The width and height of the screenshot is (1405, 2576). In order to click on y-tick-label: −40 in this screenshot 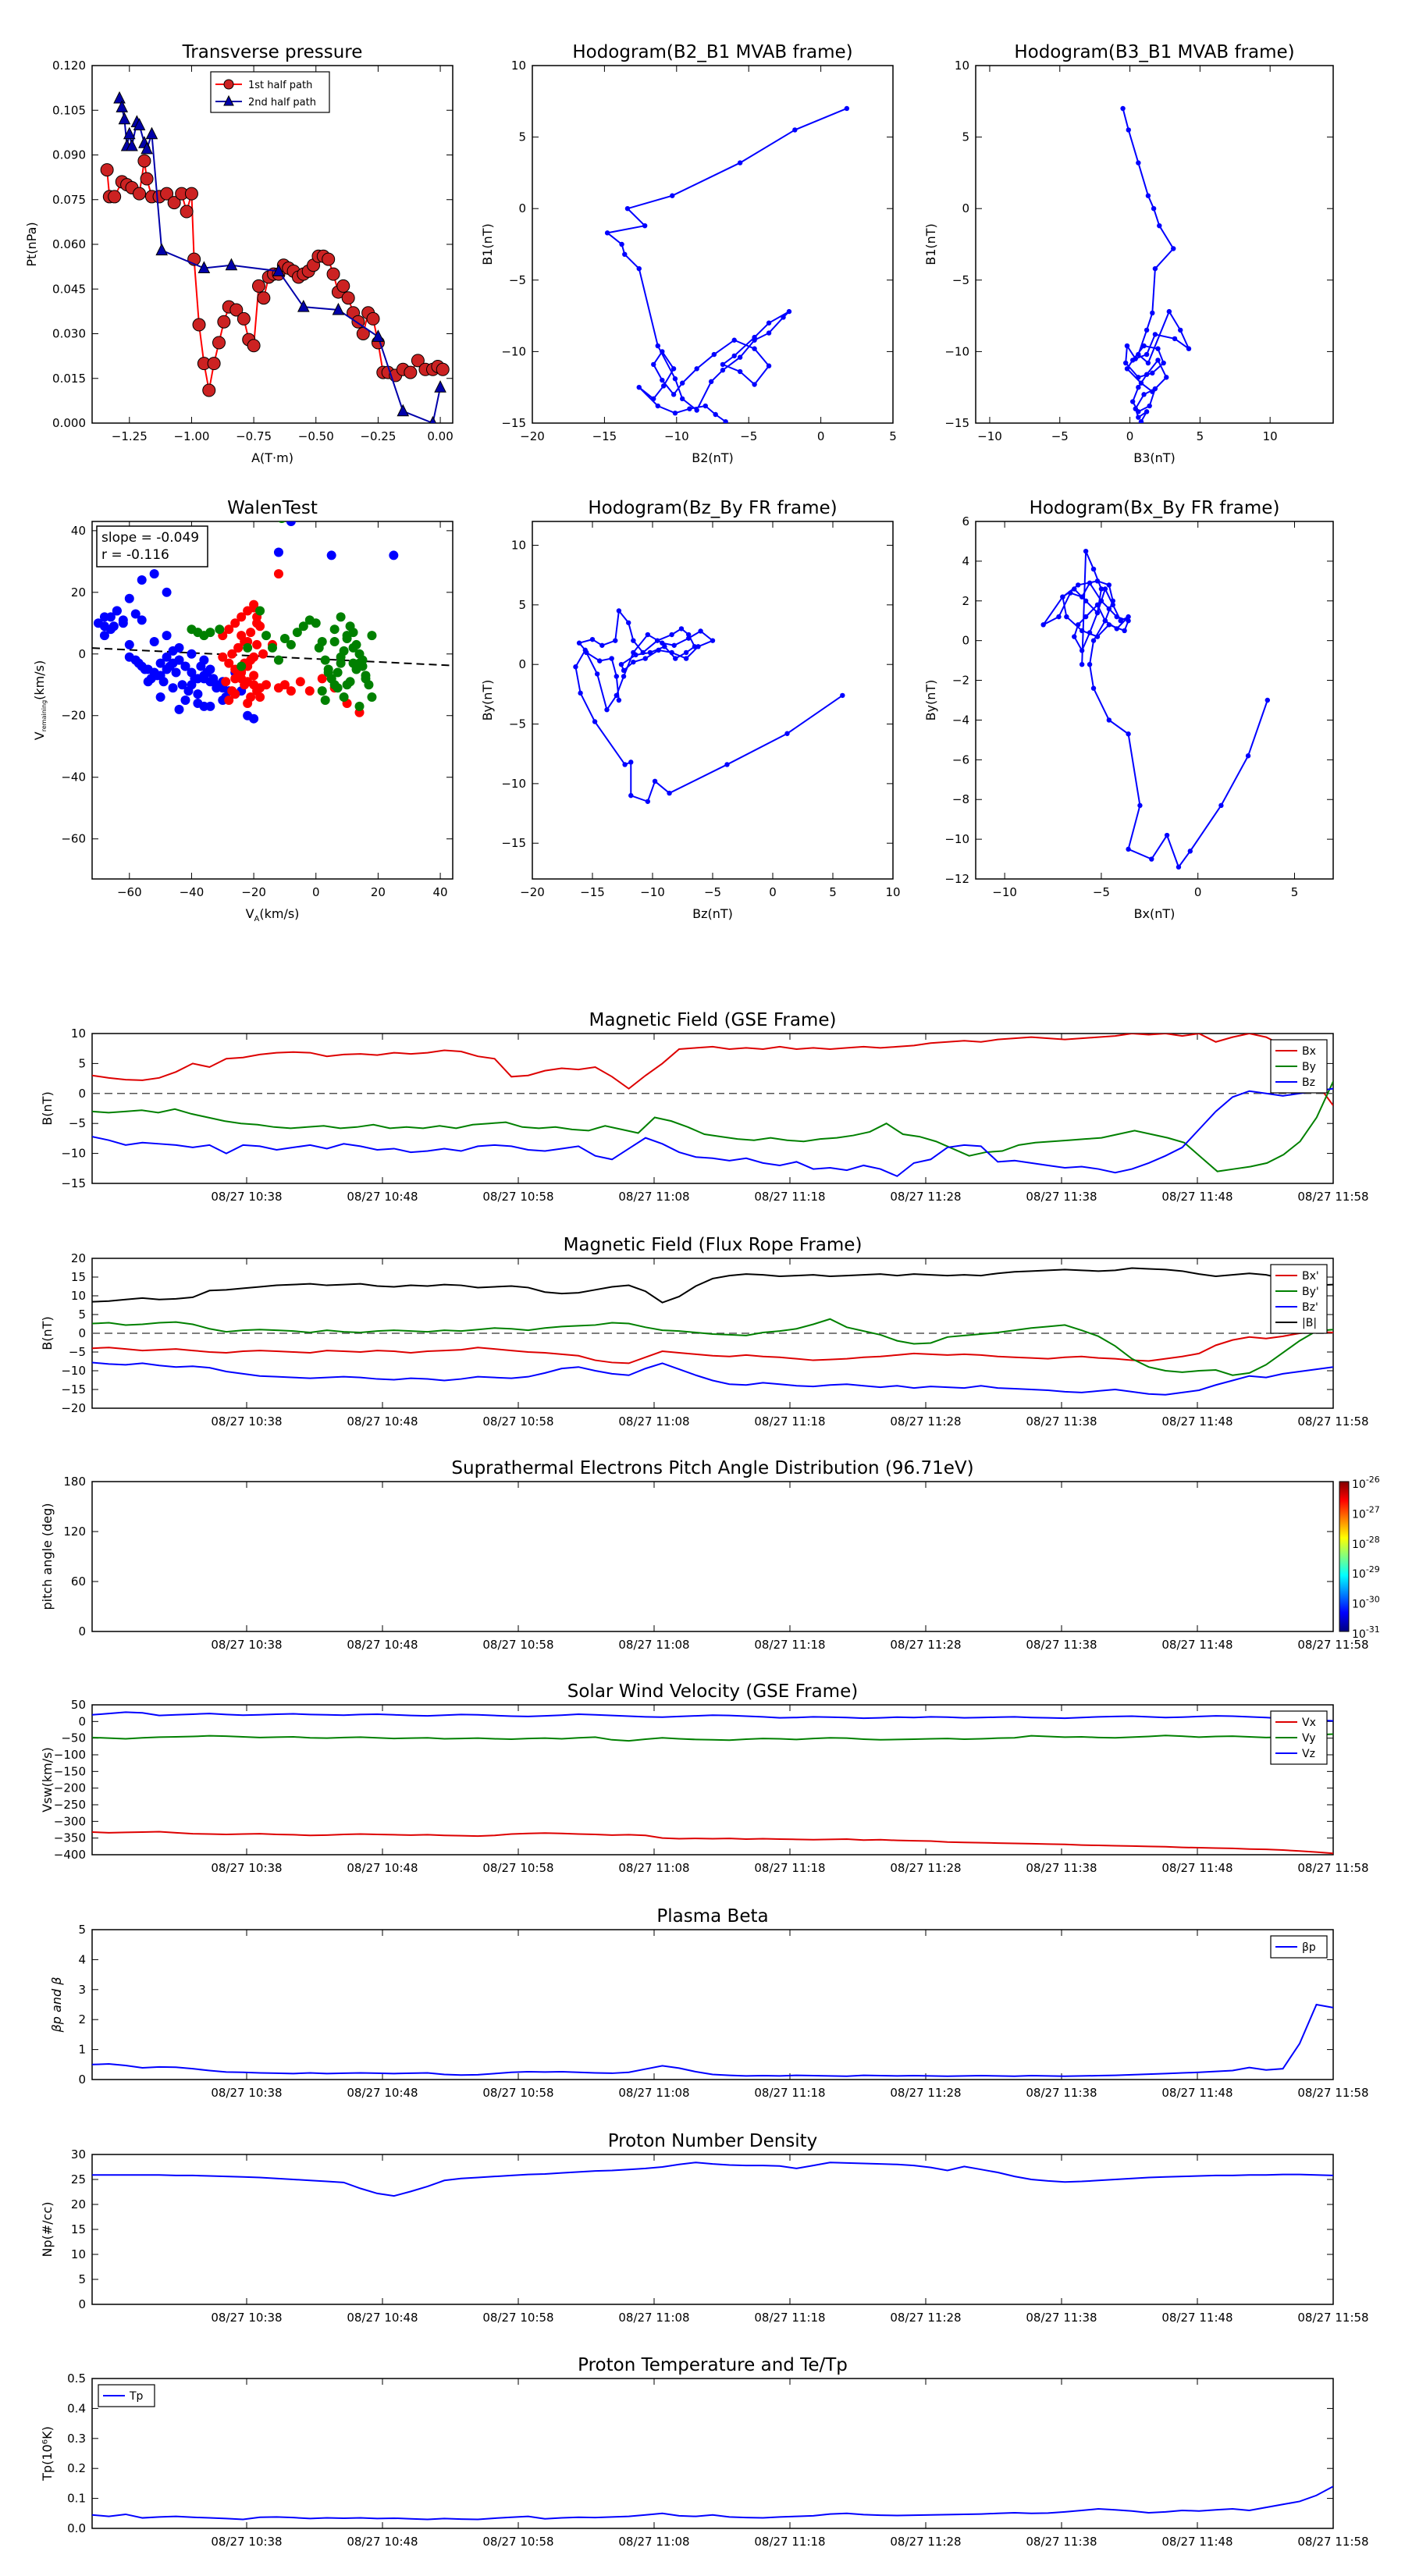, I will do `click(73, 777)`.